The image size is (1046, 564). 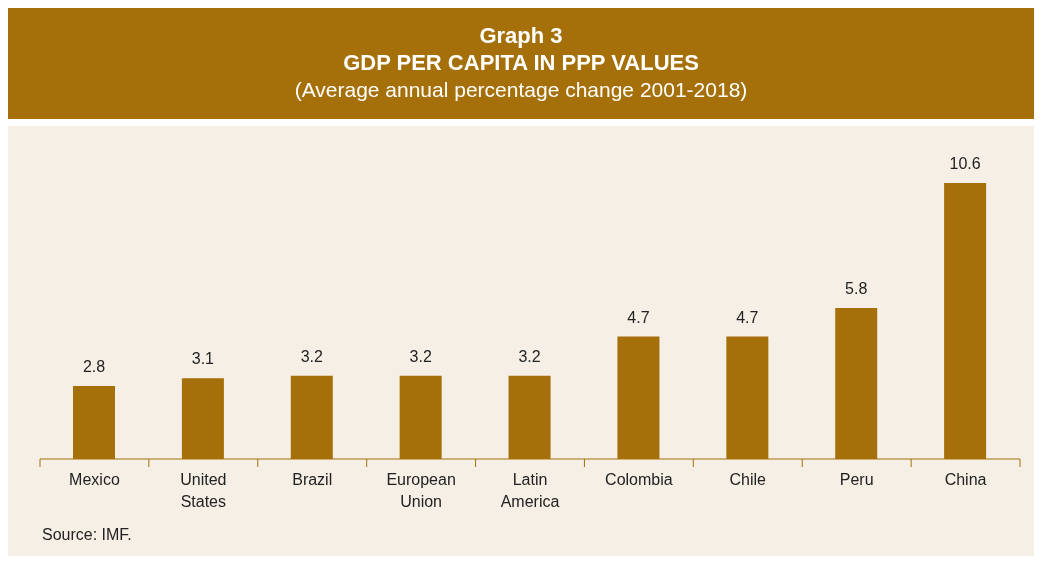 What do you see at coordinates (856, 479) in the screenshot?
I see `x-tick-label: Peru` at bounding box center [856, 479].